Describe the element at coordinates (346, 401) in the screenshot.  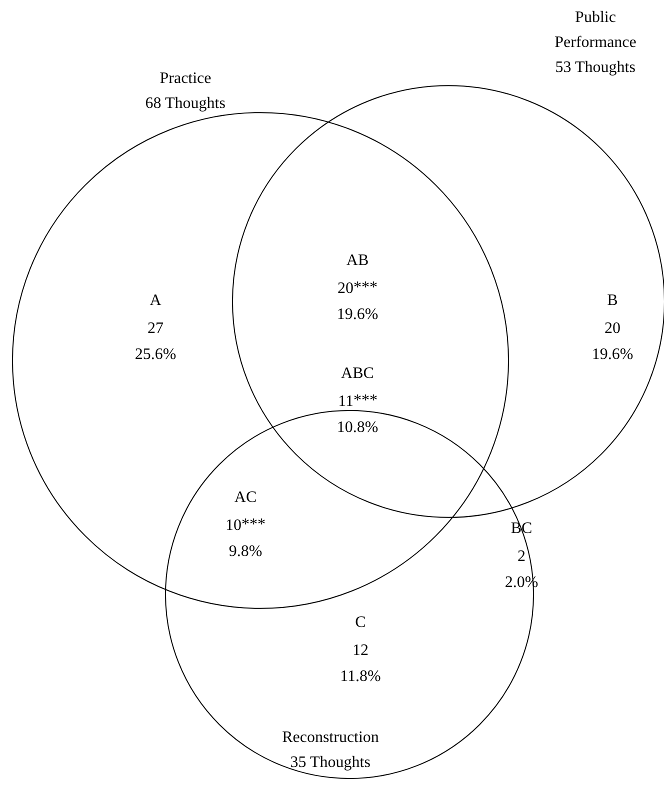
I see `data-label: 11` at that location.